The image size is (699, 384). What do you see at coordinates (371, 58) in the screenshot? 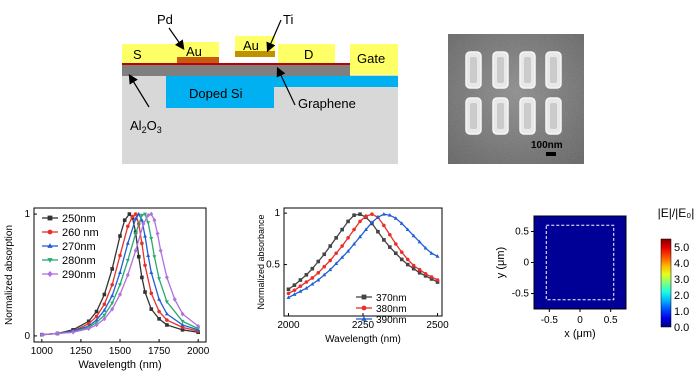
I see `label-gate: Gate` at bounding box center [371, 58].